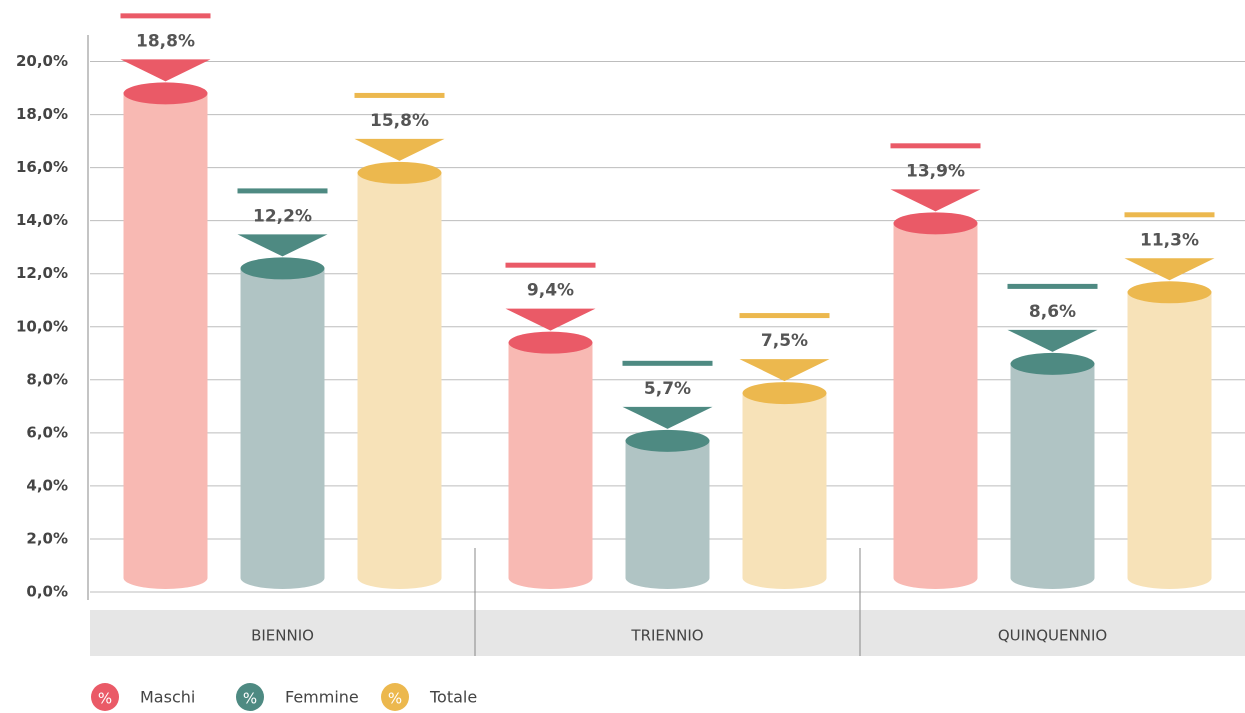 This screenshot has width=1245, height=713. I want to click on y-tick-label: 18,0%, so click(42, 114).